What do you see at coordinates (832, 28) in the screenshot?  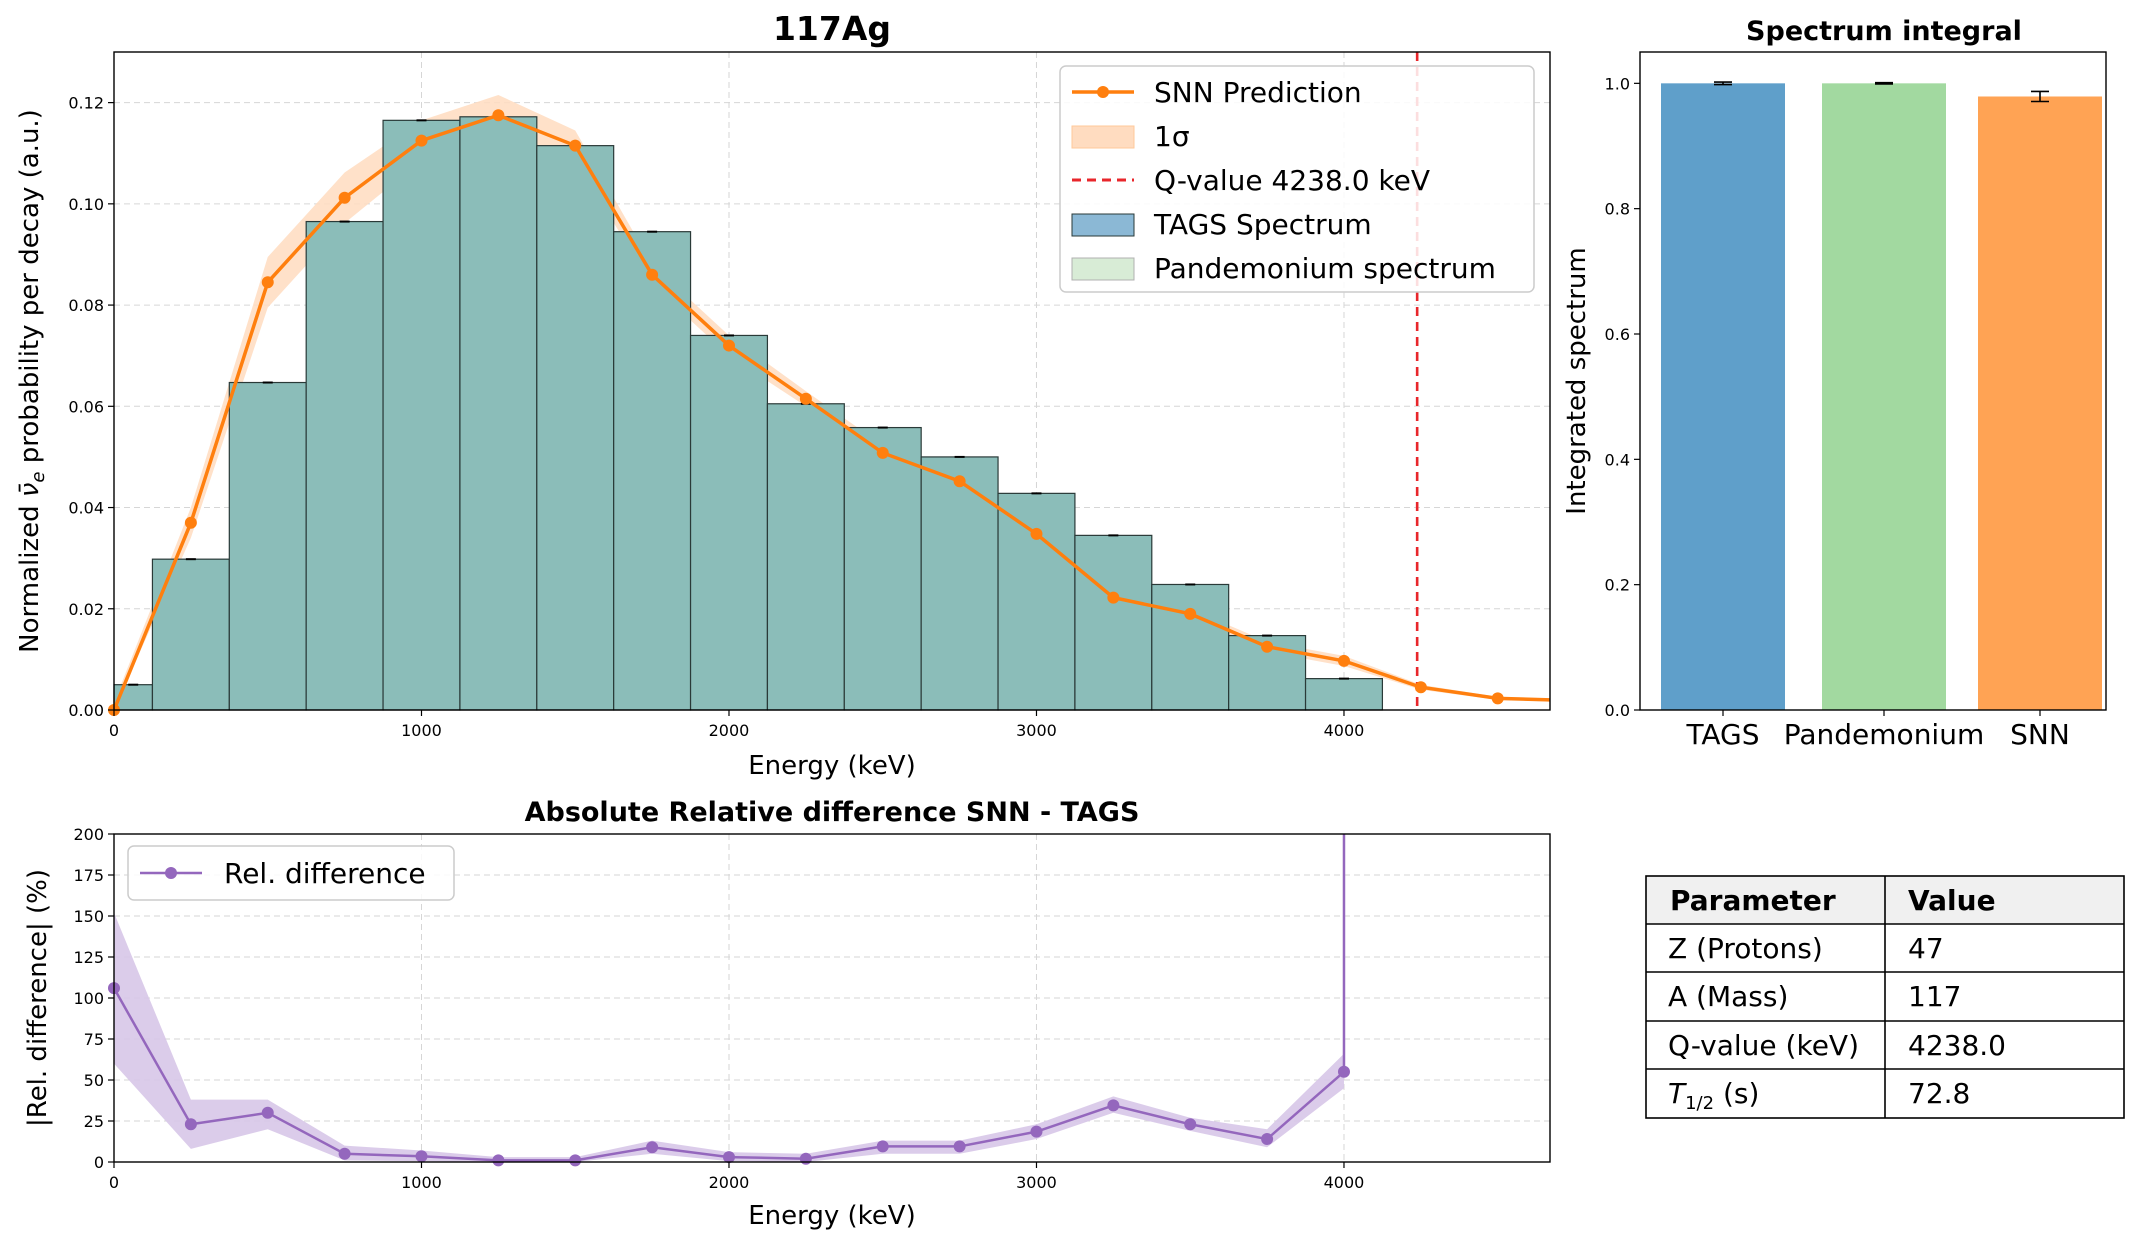 I see `main-title: 117Ag` at bounding box center [832, 28].